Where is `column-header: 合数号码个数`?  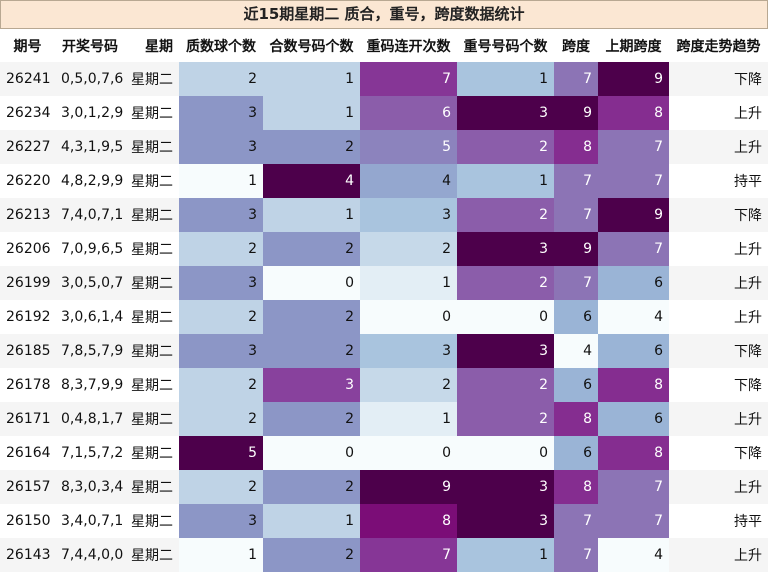
column-header: 合数号码个数 is located at coordinates (311, 46).